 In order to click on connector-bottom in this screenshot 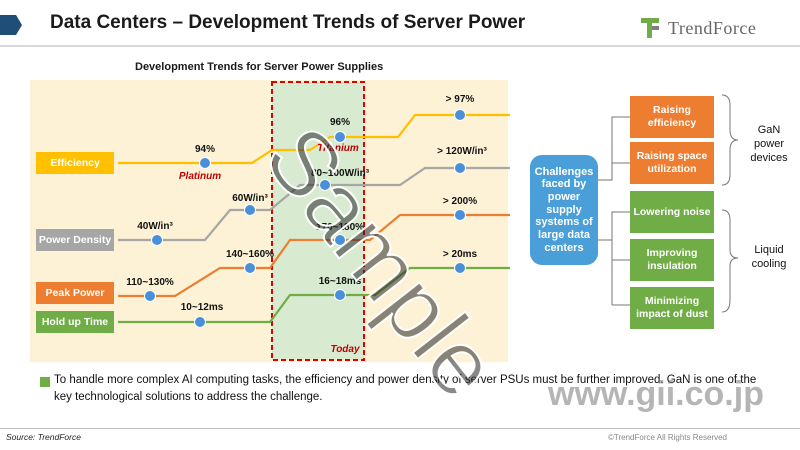, I will do `click(614, 226)`.